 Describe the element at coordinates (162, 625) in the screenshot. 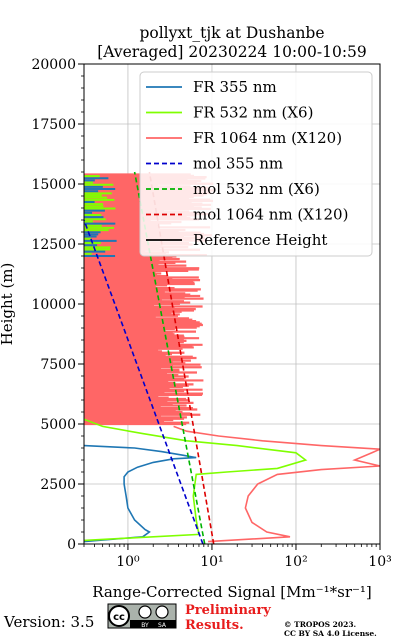

I see `badge-sa-text: SA` at that location.